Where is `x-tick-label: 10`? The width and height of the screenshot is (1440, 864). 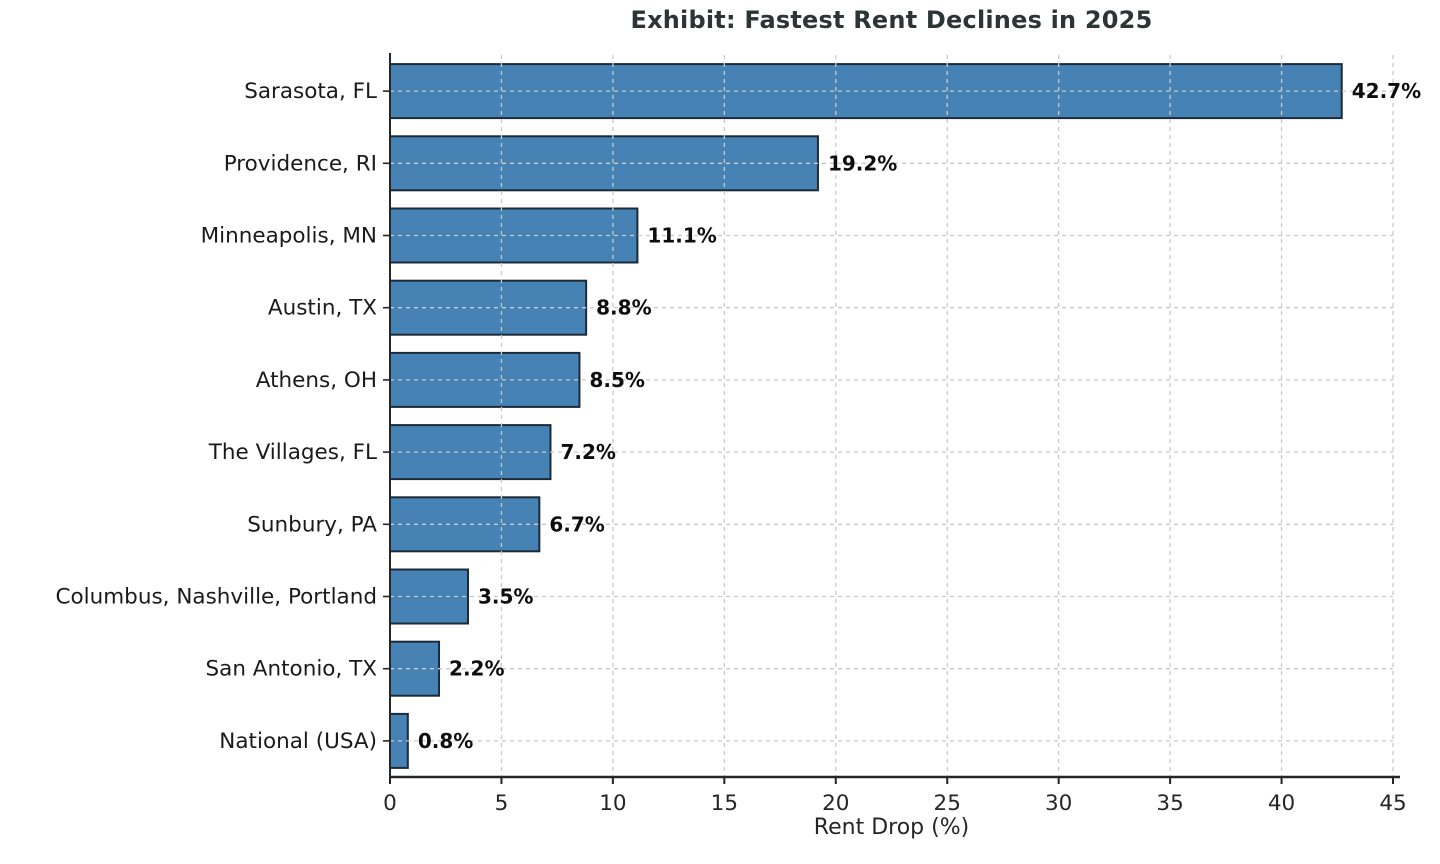 x-tick-label: 10 is located at coordinates (612, 803).